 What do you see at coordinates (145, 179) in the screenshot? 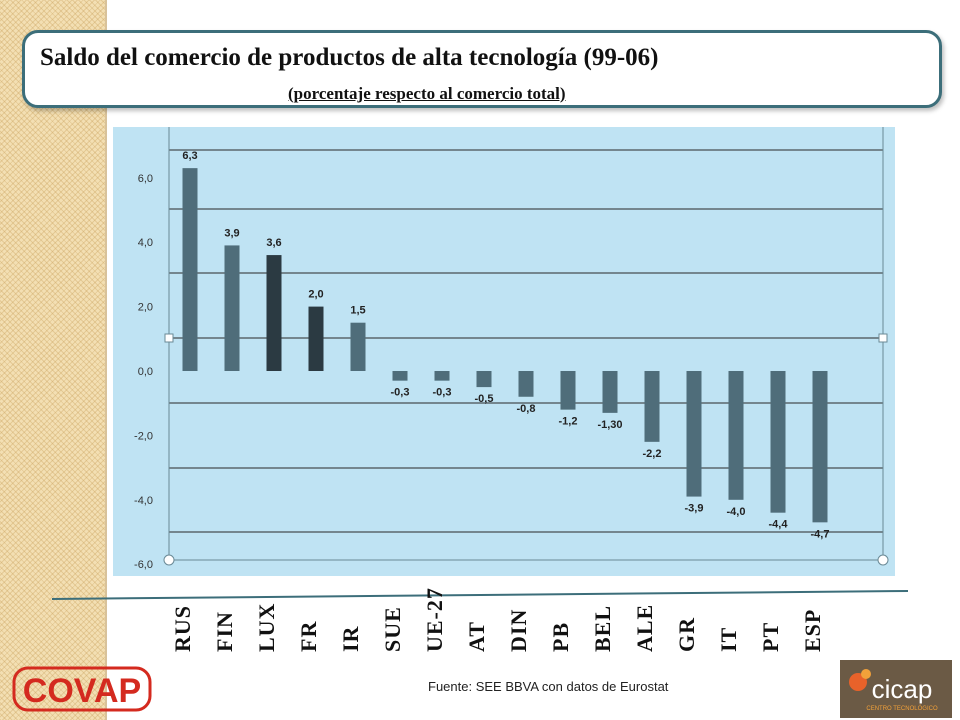
I see `y-tick-label: 6,0` at bounding box center [145, 179].